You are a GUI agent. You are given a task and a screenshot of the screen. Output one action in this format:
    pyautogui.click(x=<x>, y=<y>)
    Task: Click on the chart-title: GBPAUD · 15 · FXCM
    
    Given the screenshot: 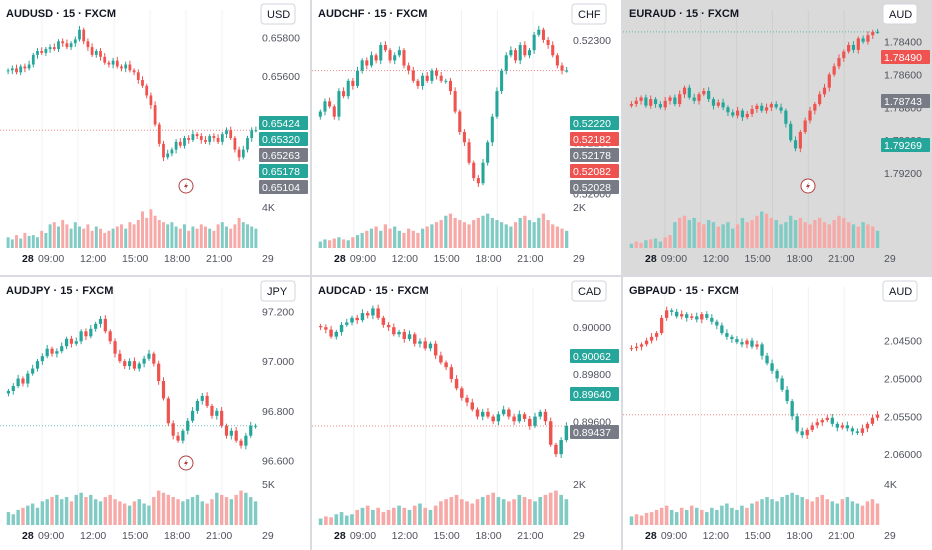 What is the action you would take?
    pyautogui.click(x=684, y=291)
    